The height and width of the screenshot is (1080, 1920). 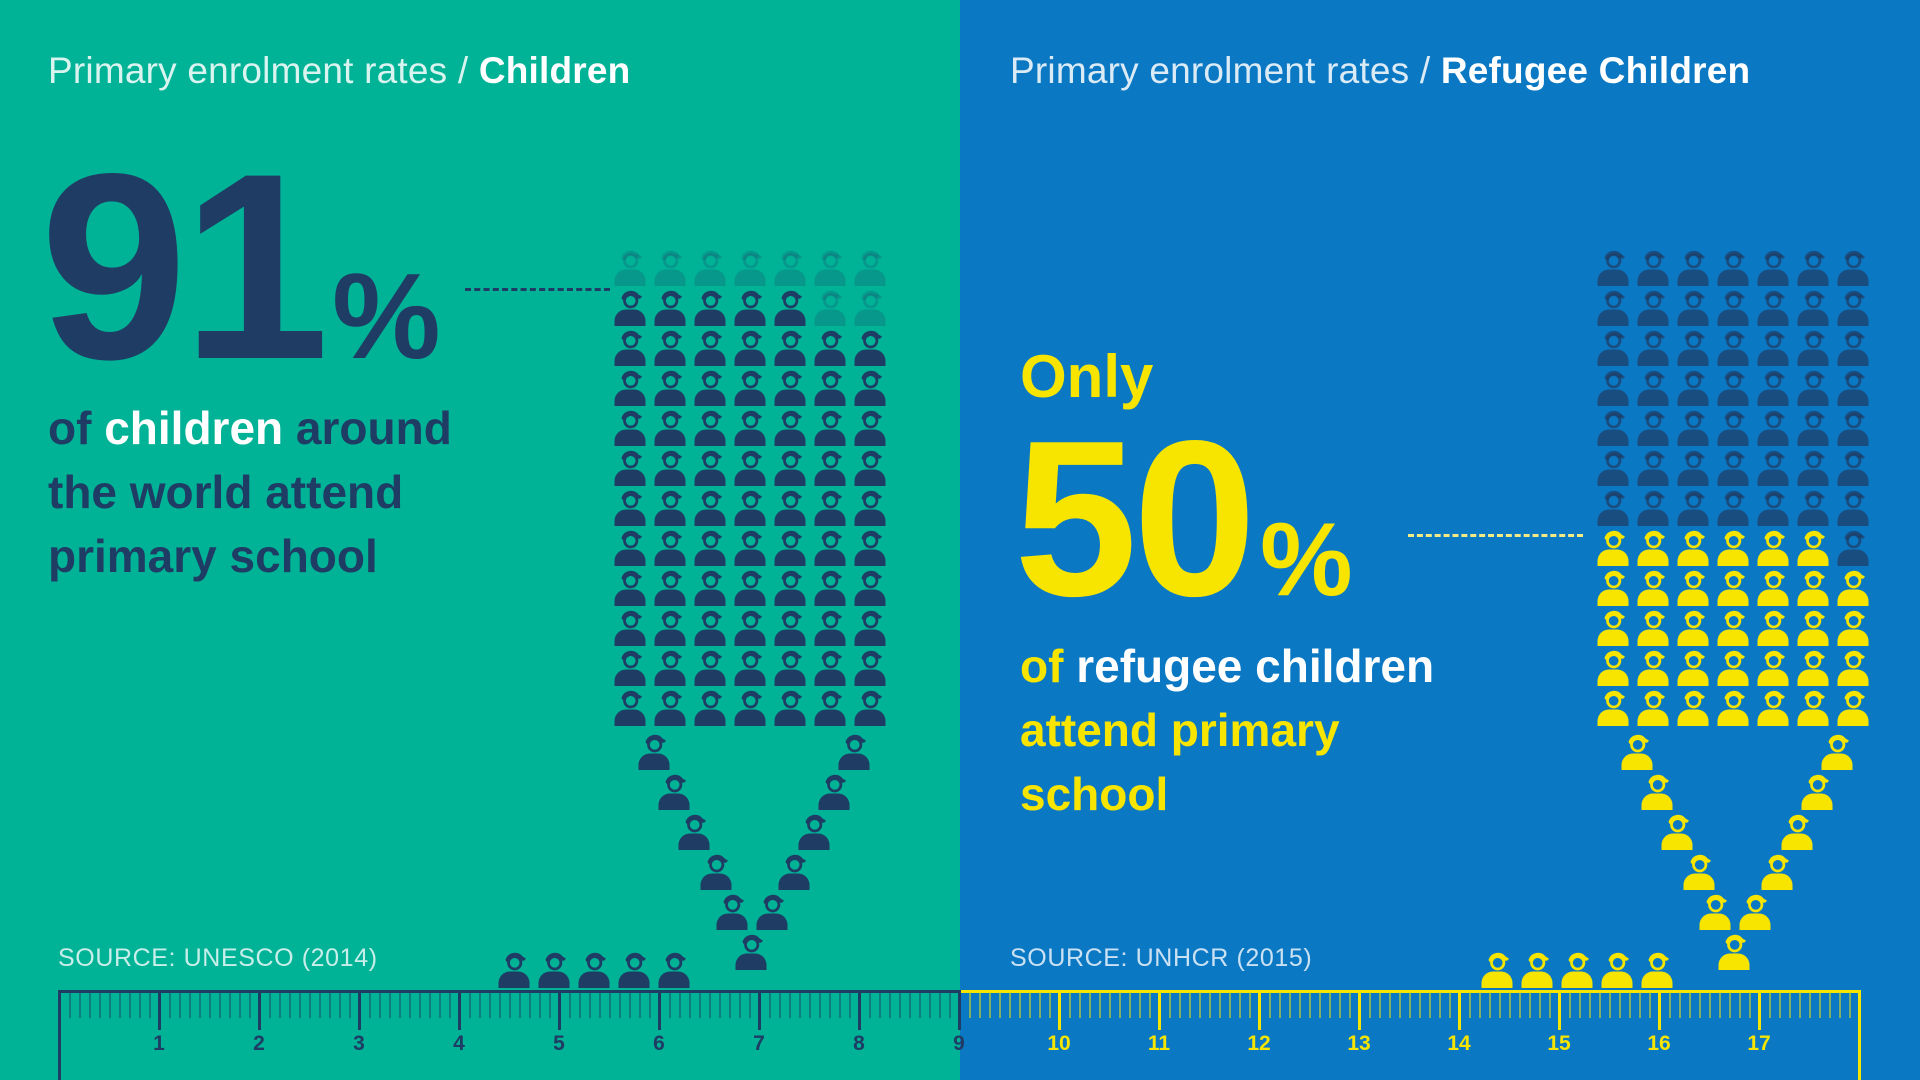 I want to click on statement-highlight: children, so click(x=194, y=428).